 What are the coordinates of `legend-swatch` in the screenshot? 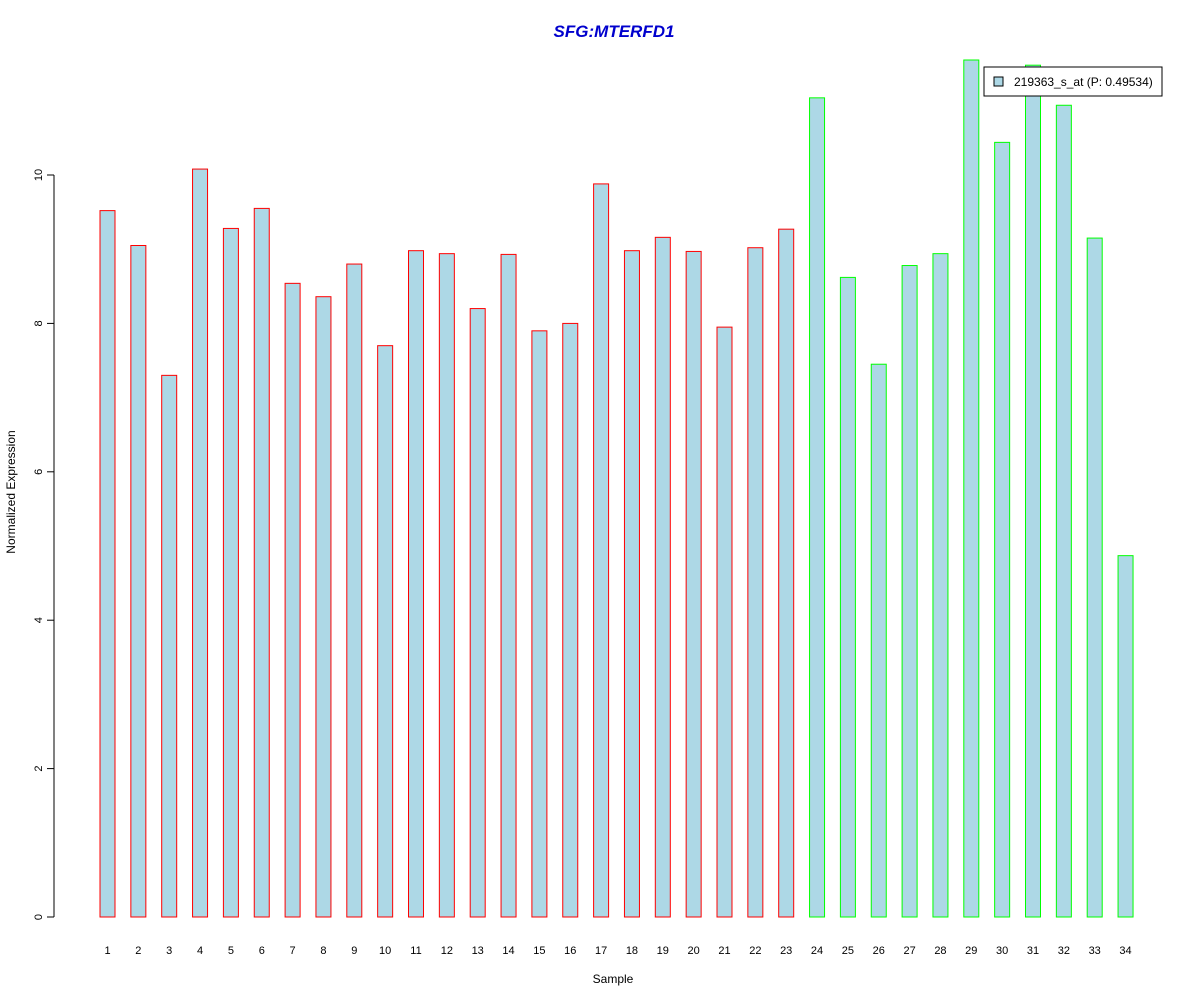 It's located at (998, 81).